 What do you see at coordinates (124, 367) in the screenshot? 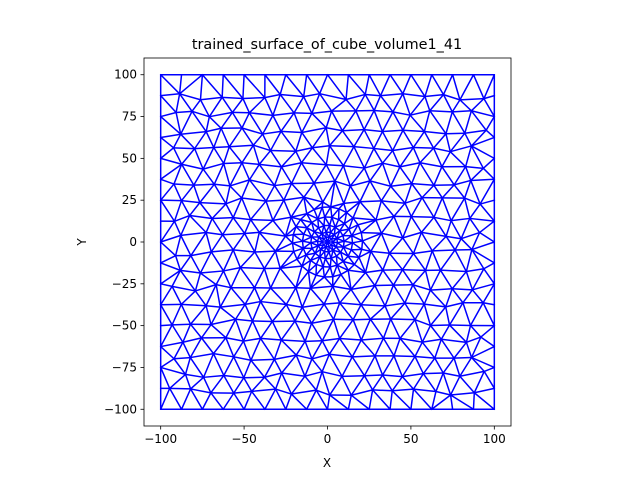
I see `y-tick-label: −75` at bounding box center [124, 367].